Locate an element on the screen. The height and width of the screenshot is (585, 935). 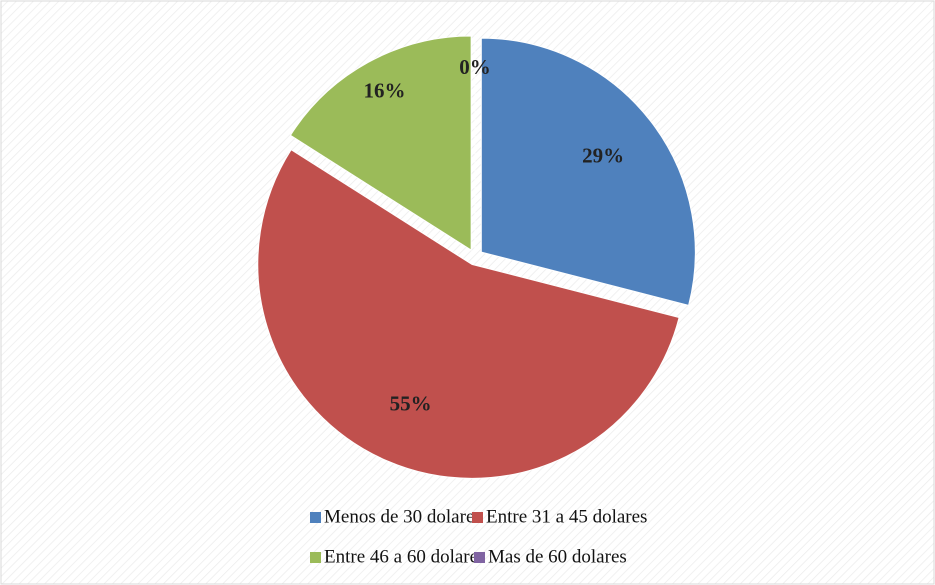
legend-label: Menos de 30 dolares is located at coordinates (403, 516).